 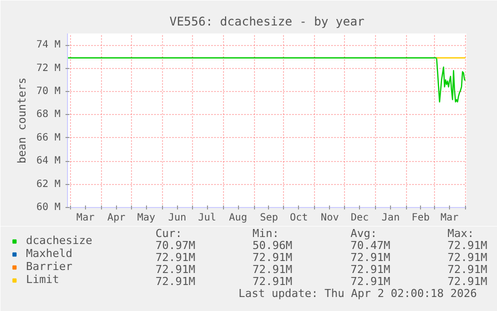 I want to click on chart-title: VE556: dcachesize - by year, so click(x=267, y=21).